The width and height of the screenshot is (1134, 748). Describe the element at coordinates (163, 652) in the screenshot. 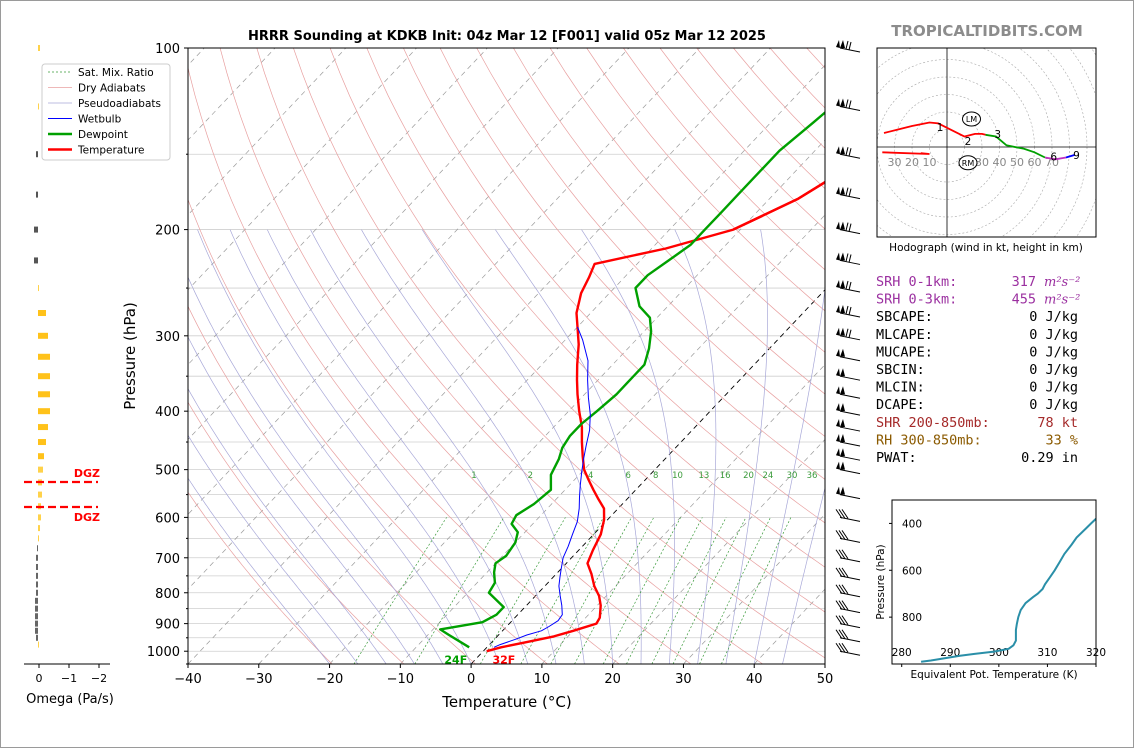

I see `y-tick-label: 1000` at that location.